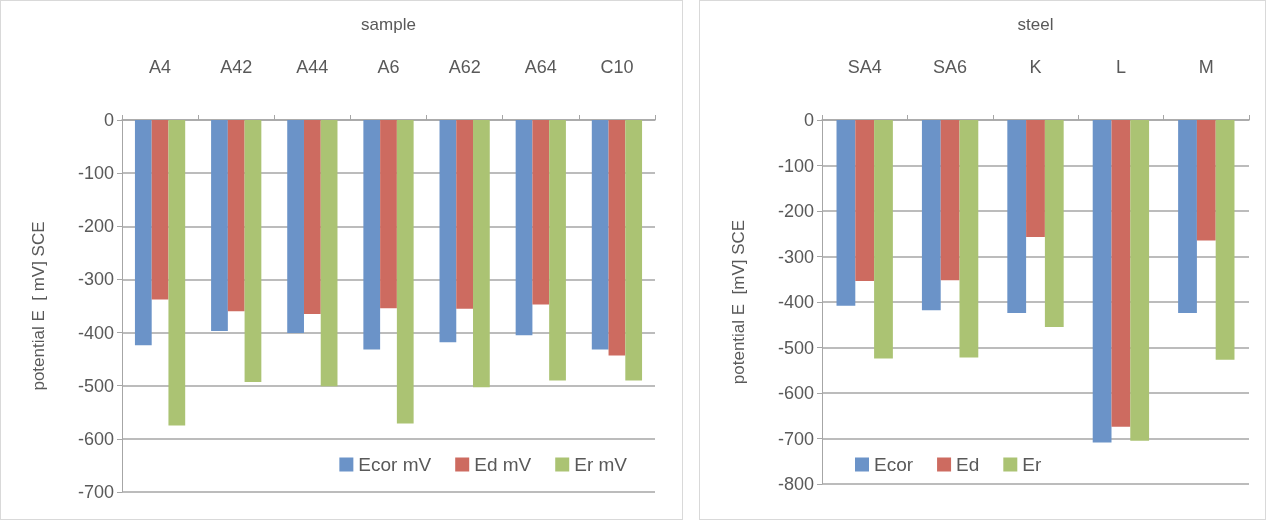 The image size is (1266, 520). Describe the element at coordinates (388, 24) in the screenshot. I see `x-axis-title: sample` at that location.